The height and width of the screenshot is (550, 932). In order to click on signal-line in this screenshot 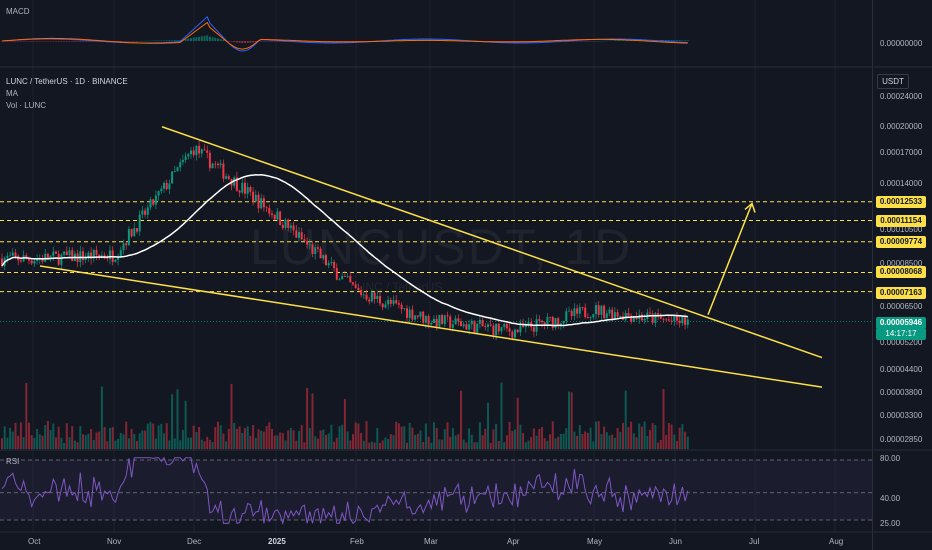, I will do `click(344, 35)`.